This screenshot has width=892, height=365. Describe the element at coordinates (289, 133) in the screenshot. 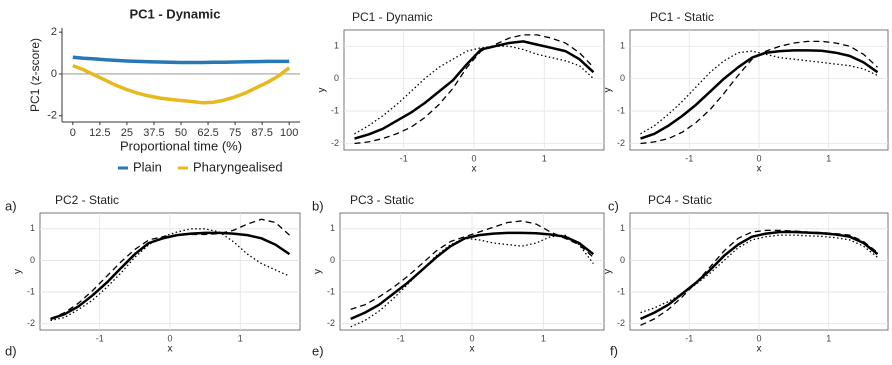

I see `x-tick-label: 100` at that location.